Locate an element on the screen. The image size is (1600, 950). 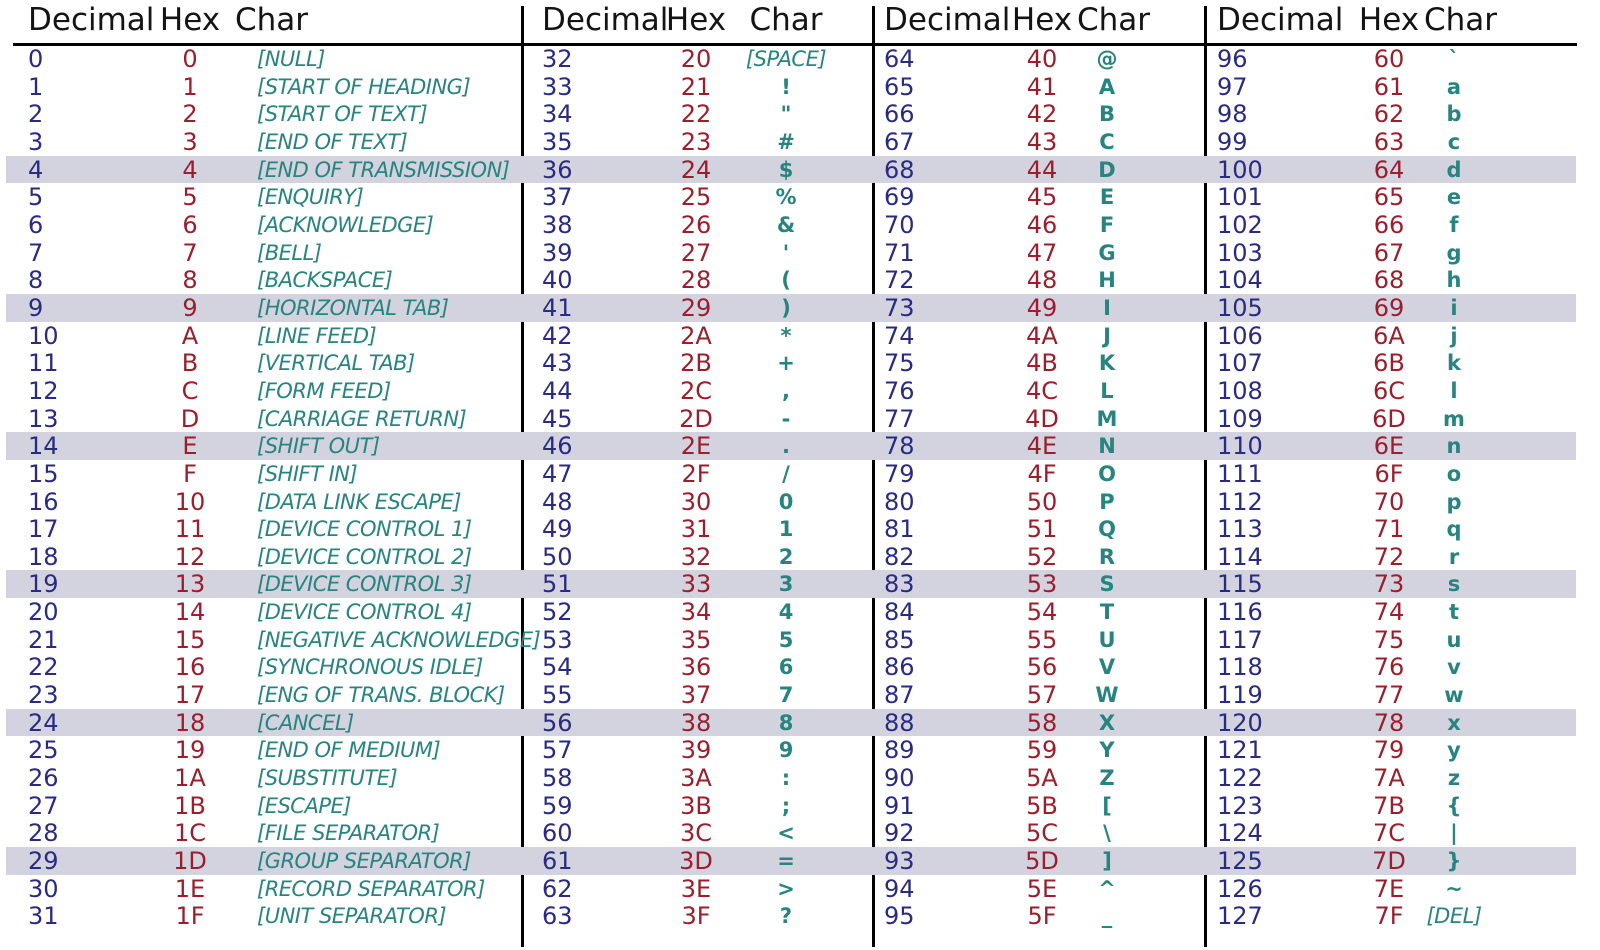
group-4-cells: 100 64 d is located at coordinates (1401, 170).